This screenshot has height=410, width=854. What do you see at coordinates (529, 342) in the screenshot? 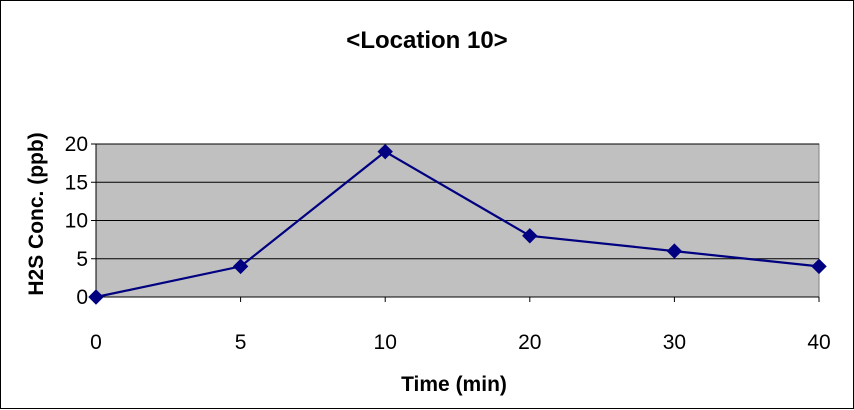
I see `x-tick-label: 20` at bounding box center [529, 342].